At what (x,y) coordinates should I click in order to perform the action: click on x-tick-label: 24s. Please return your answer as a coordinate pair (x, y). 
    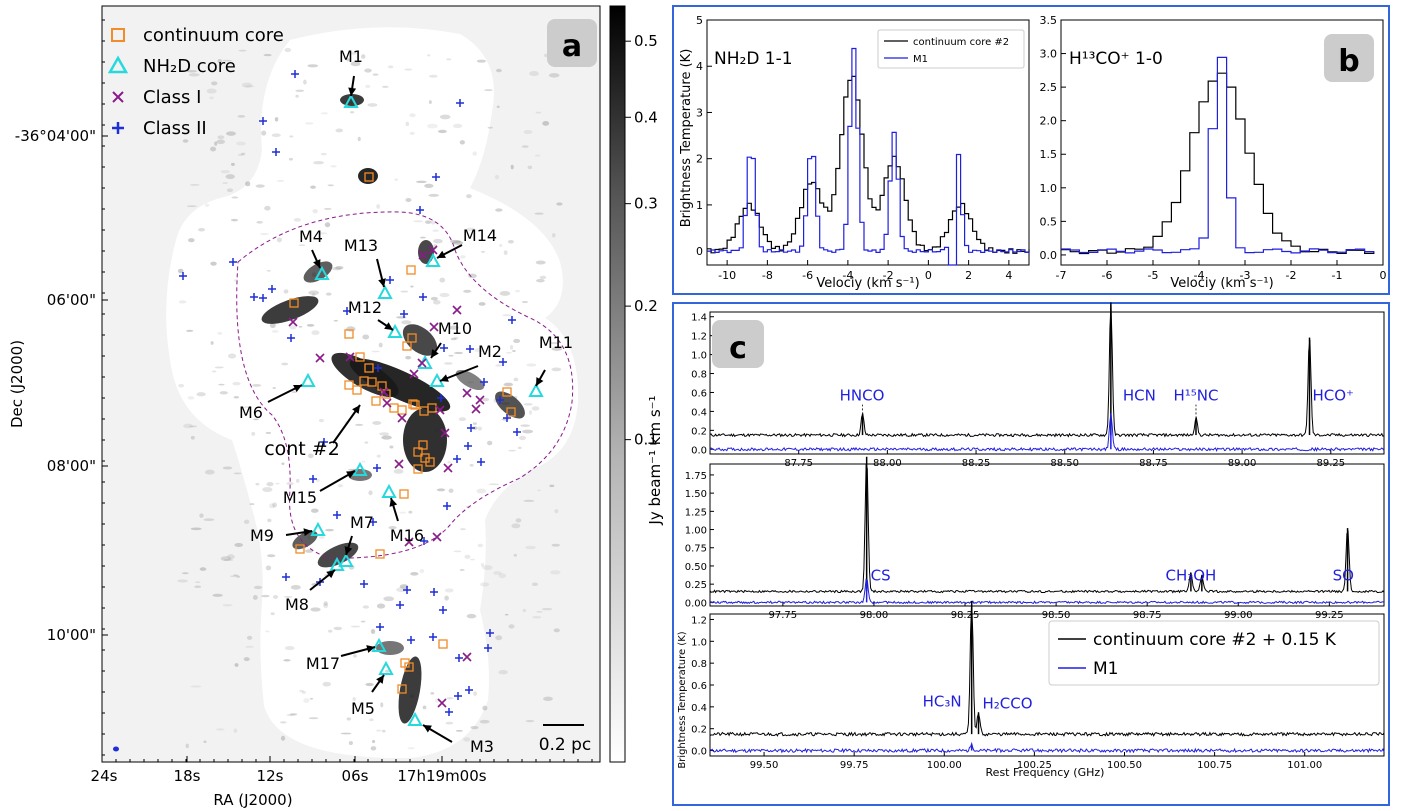
    Looking at the image, I should click on (104, 776).